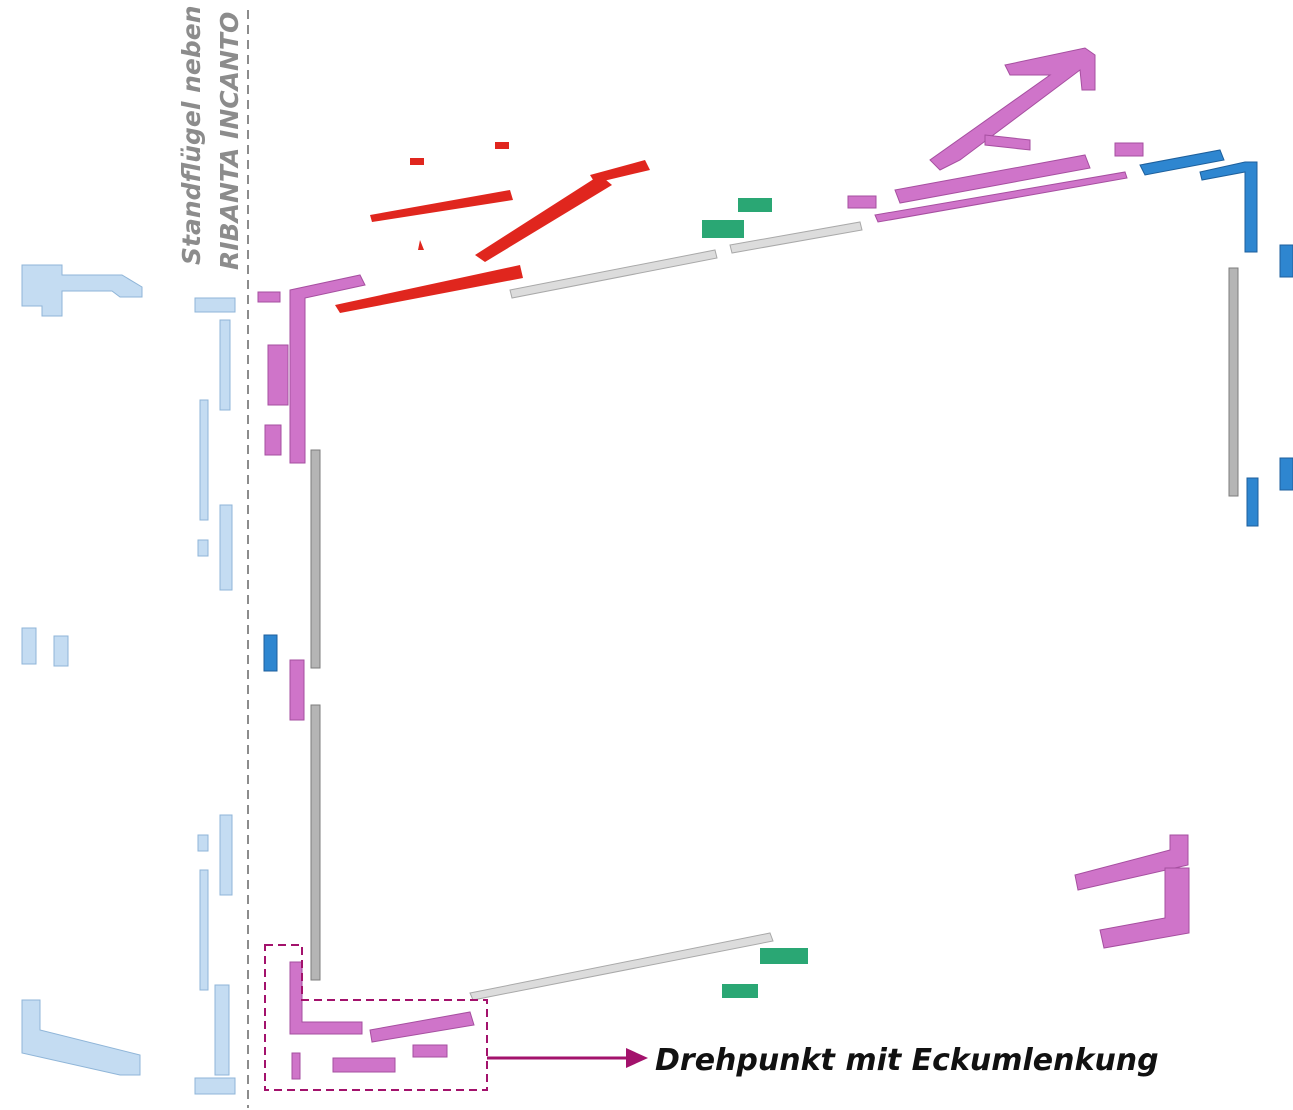 This screenshot has height=1110, width=1293. I want to click on callout-box, so click(376, 1017).